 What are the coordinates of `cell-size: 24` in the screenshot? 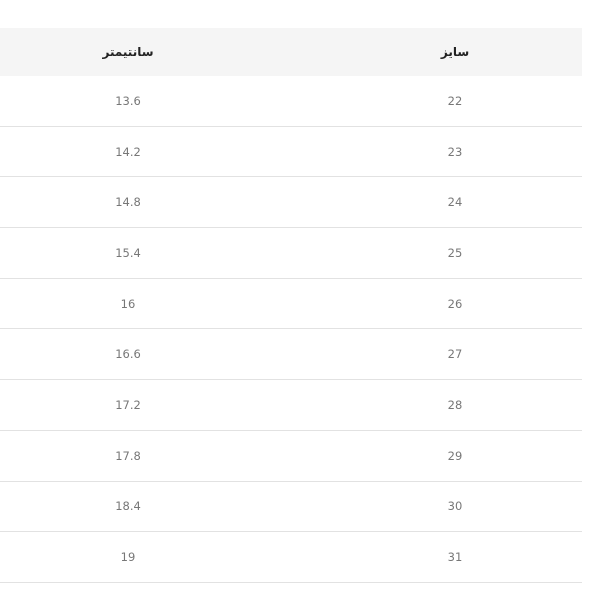 It's located at (455, 202).